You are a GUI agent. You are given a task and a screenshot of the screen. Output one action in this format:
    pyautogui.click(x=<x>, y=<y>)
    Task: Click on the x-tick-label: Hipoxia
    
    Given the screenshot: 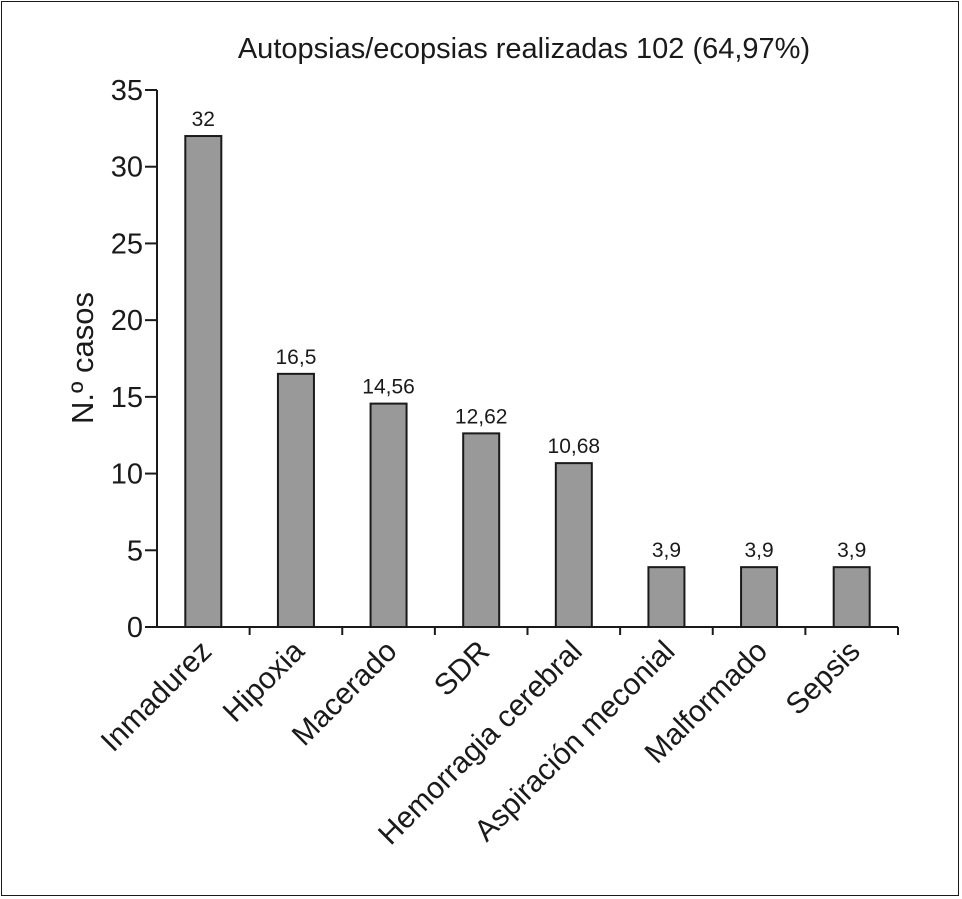 What is the action you would take?
    pyautogui.click(x=264, y=681)
    